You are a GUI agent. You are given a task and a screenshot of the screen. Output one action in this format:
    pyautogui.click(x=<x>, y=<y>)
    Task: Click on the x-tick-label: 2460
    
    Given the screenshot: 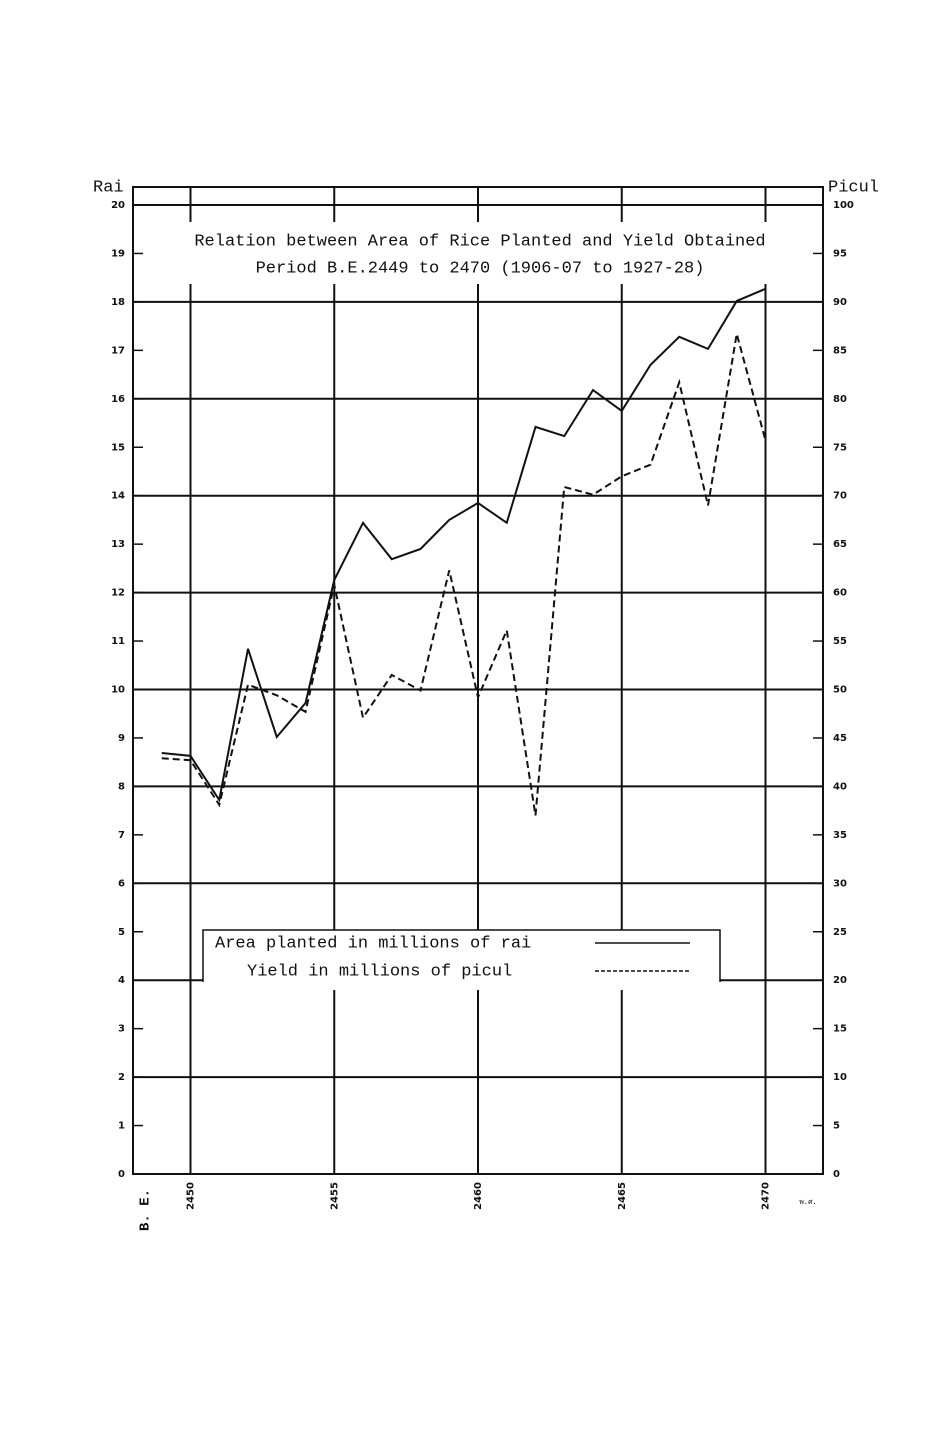 What is the action you would take?
    pyautogui.click(x=478, y=1196)
    